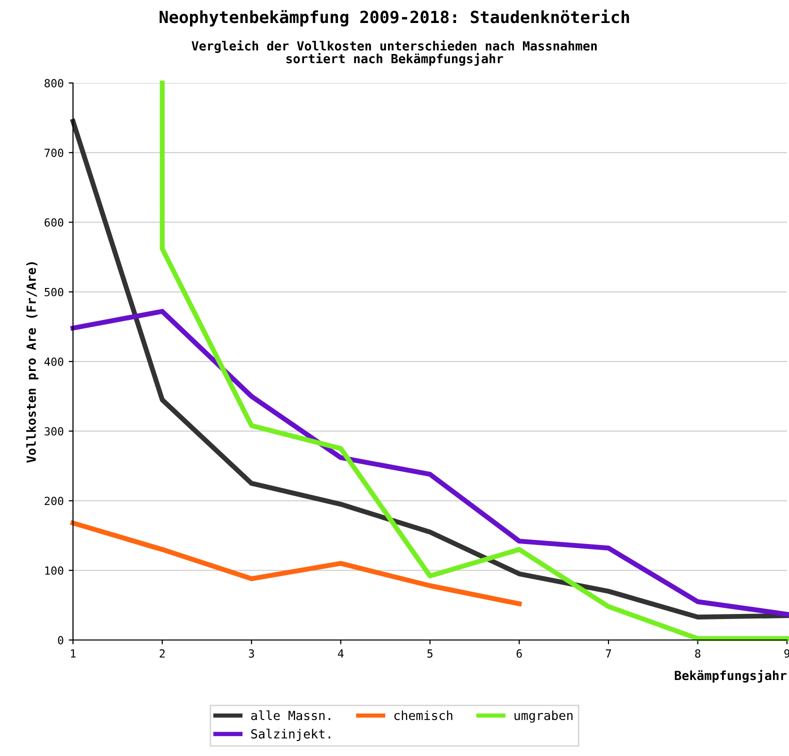 The height and width of the screenshot is (756, 789). Describe the element at coordinates (54, 570) in the screenshot. I see `y-tick-label: 100` at that location.